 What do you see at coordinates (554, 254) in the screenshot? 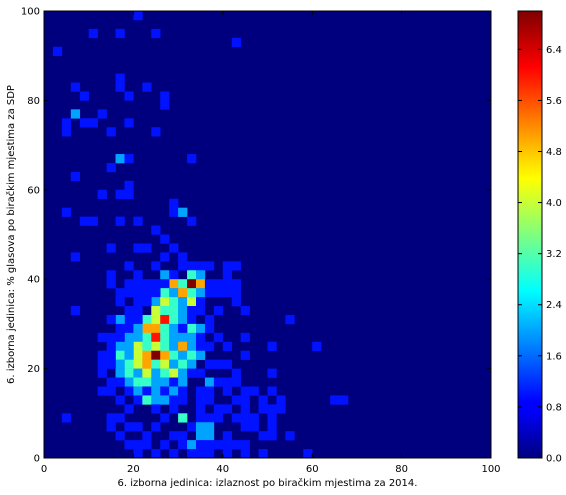
I see `colorbar-tick-label: 3.2` at bounding box center [554, 254].